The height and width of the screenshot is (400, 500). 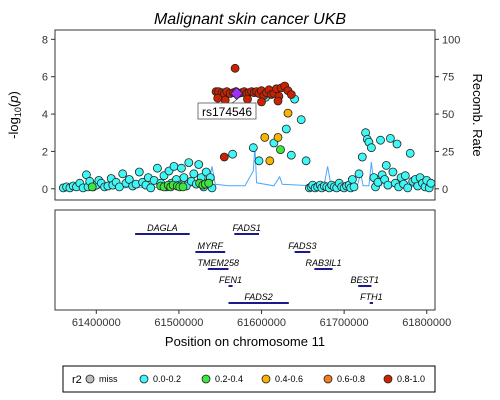 What do you see at coordinates (45, 40) in the screenshot?
I see `left-y-tick-label: 8` at bounding box center [45, 40].